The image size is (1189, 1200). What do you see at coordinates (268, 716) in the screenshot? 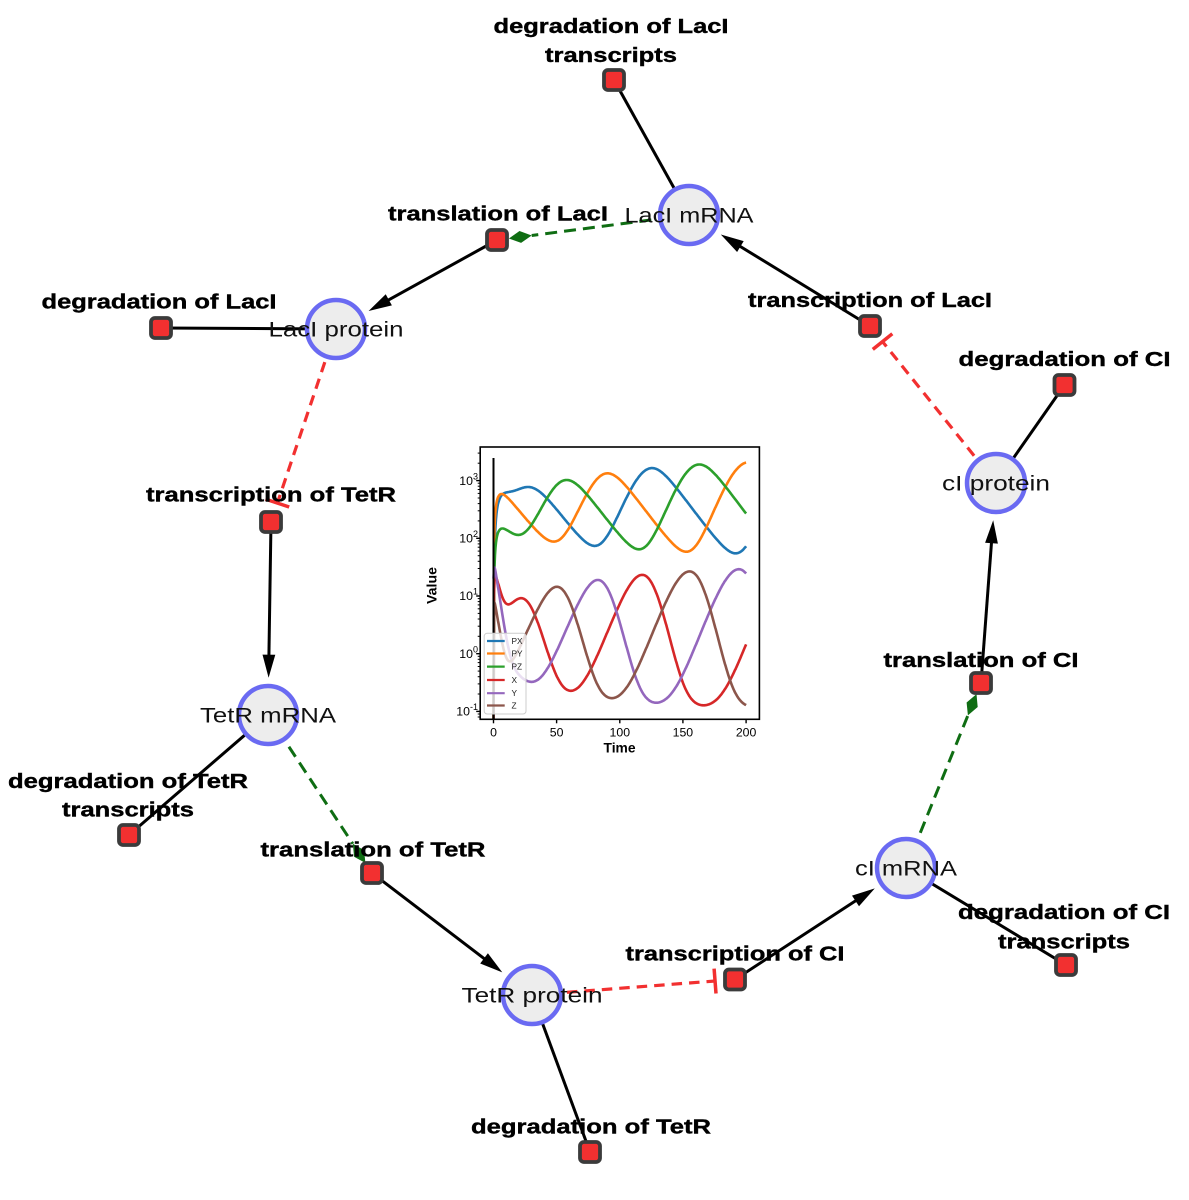
I see `svg-text: TetR mRNA` at bounding box center [268, 716].